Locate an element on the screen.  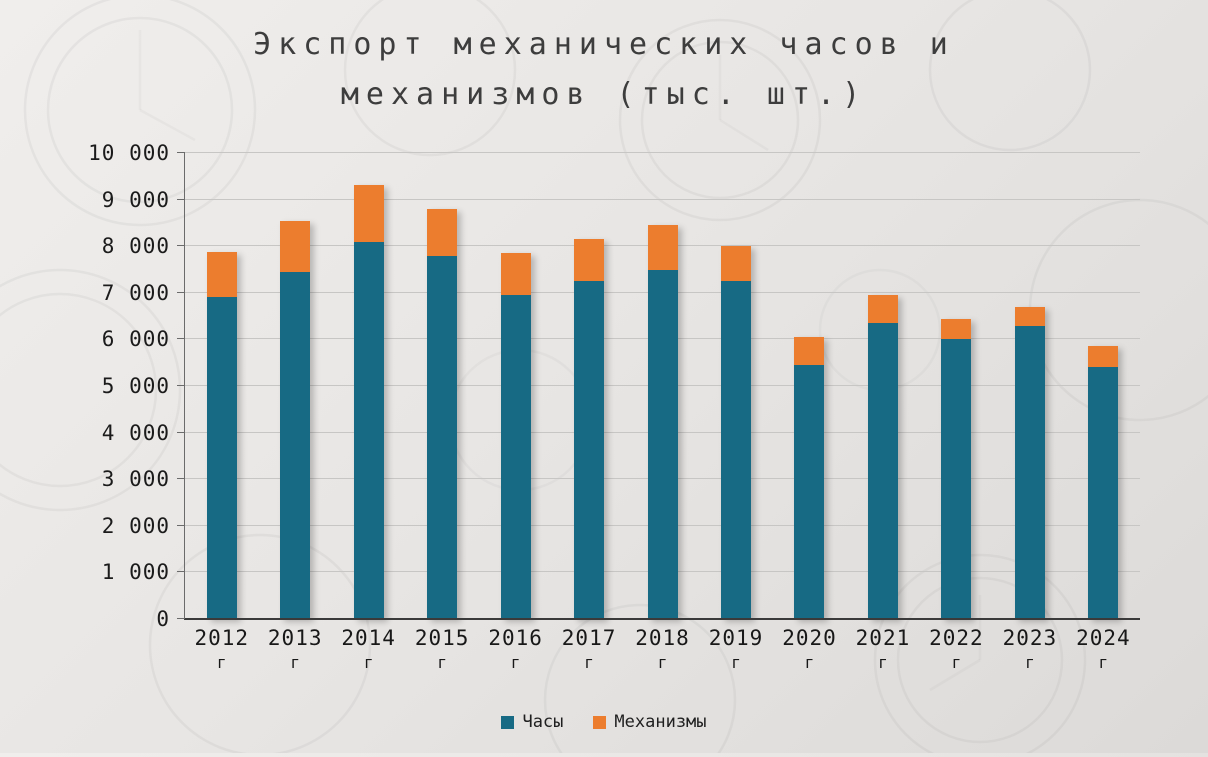
x-axis-year: 2016 is located at coordinates (515, 638).